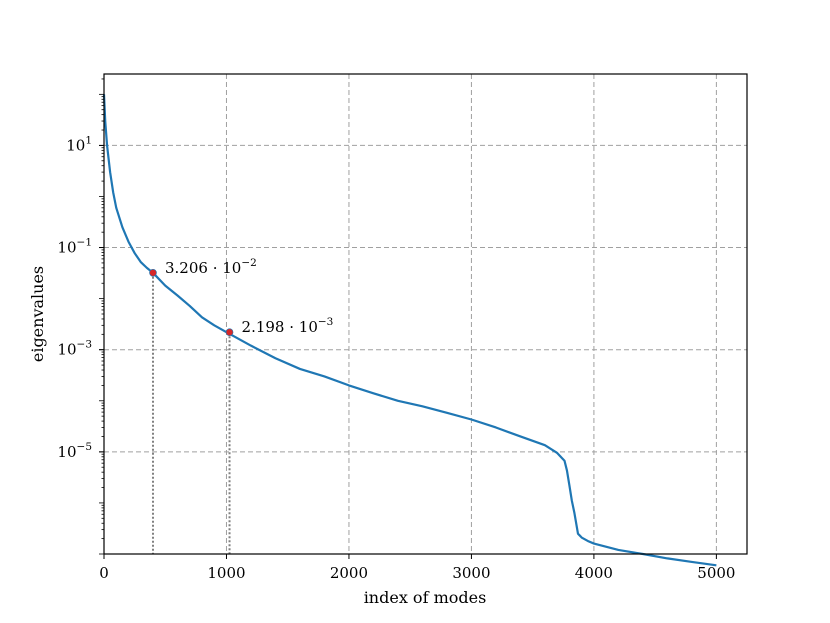  I want to click on x-tick-label: 4000, so click(594, 573).